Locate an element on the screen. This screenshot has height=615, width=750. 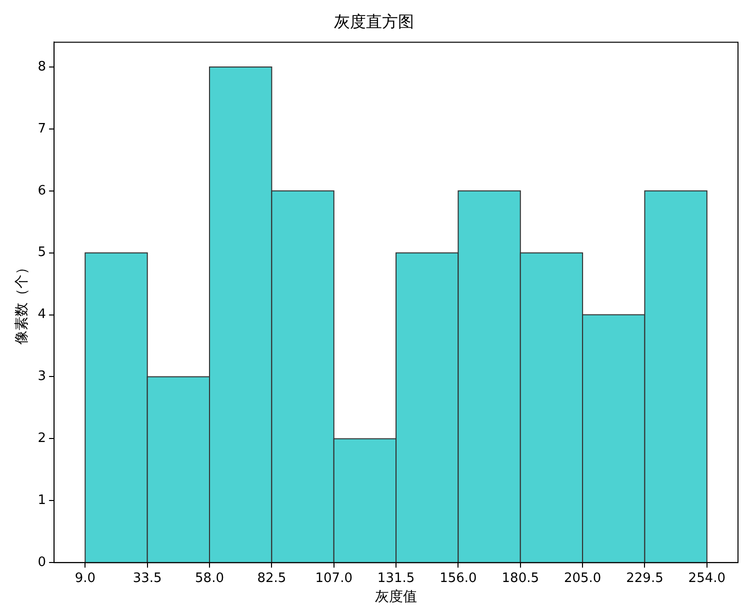
x-tick-label: 229.5 is located at coordinates (645, 578).